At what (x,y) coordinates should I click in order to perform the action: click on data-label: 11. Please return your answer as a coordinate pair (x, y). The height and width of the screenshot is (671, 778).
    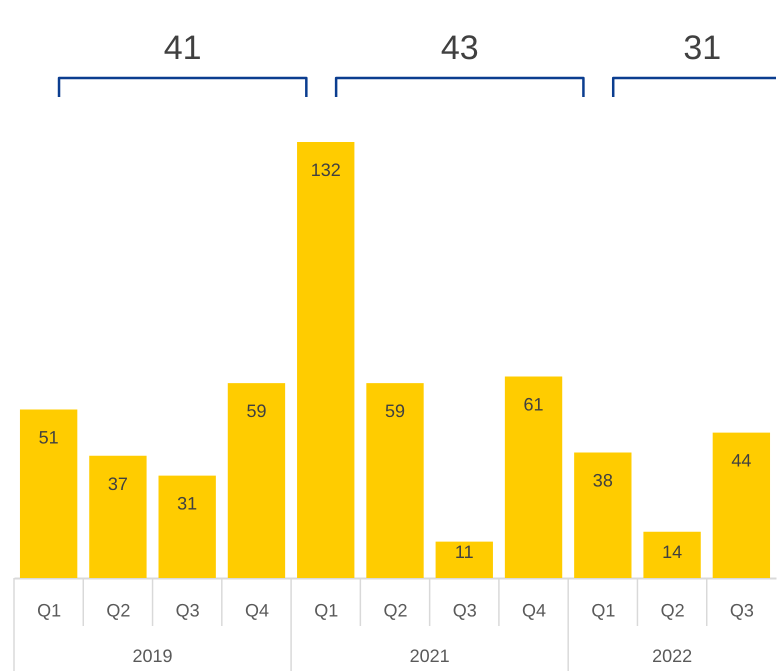
    Looking at the image, I should click on (464, 552).